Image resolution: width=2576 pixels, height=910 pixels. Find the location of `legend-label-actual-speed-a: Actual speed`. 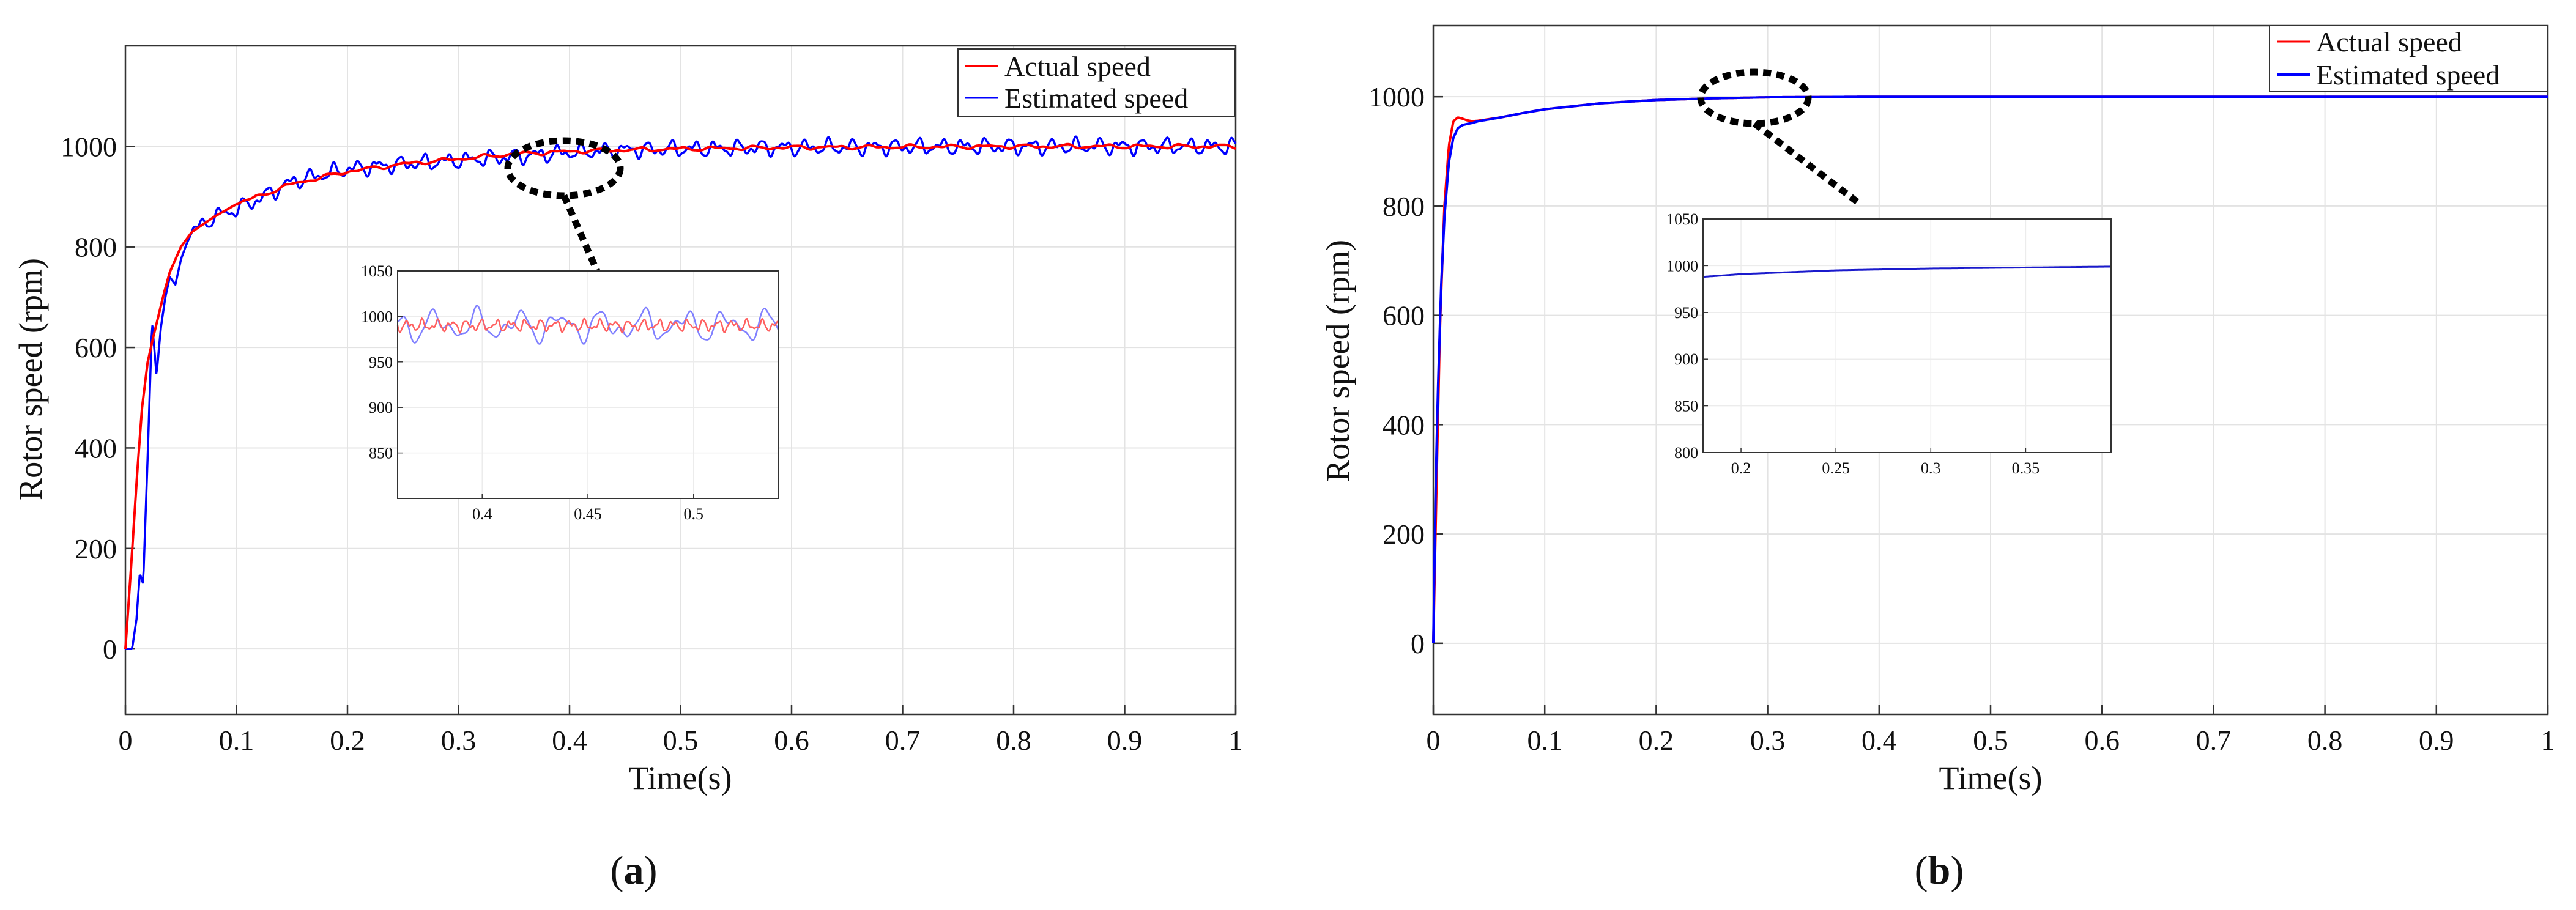

legend-label-actual-speed-a: Actual speed is located at coordinates (1077, 66).